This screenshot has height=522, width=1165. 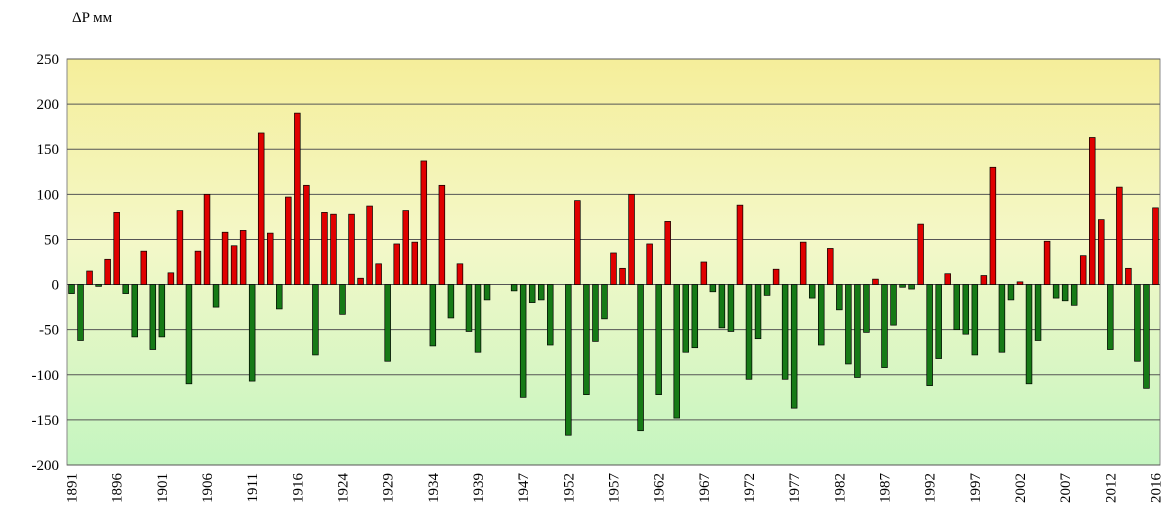 What do you see at coordinates (885, 488) in the screenshot?
I see `x-tick-label: 1987` at bounding box center [885, 488].